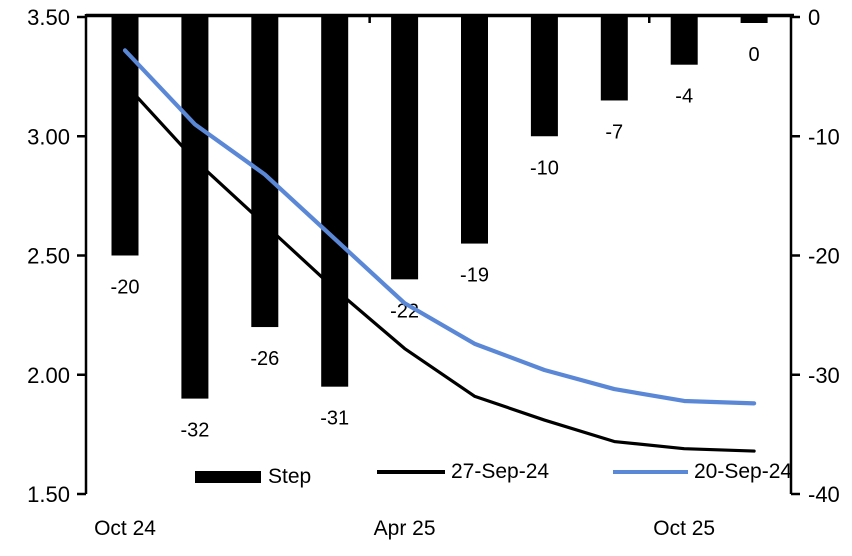 The width and height of the screenshot is (852, 556). I want to click on left-axis-tick-label: 3.00, so click(48, 136).